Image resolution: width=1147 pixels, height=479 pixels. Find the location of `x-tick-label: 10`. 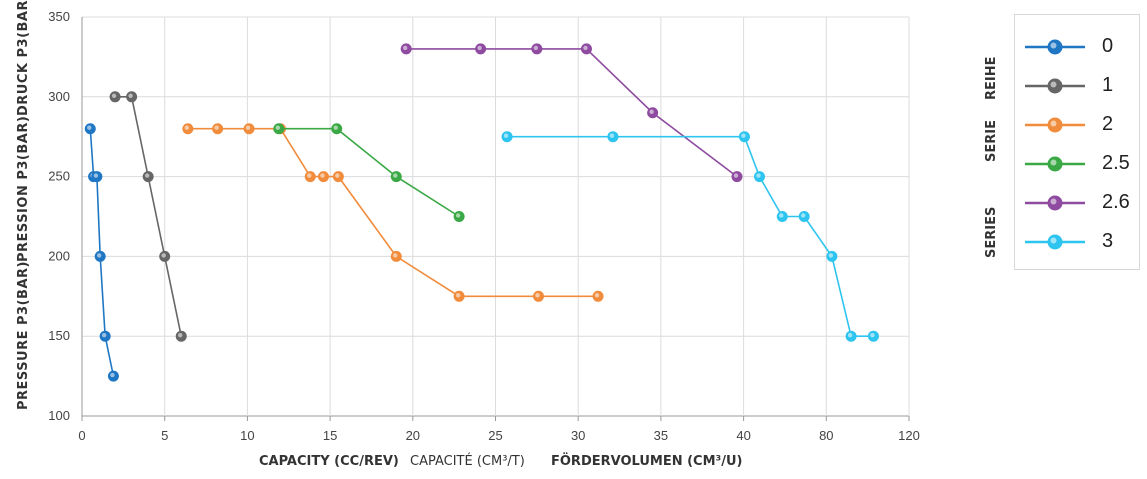

x-tick-label: 10 is located at coordinates (247, 435).